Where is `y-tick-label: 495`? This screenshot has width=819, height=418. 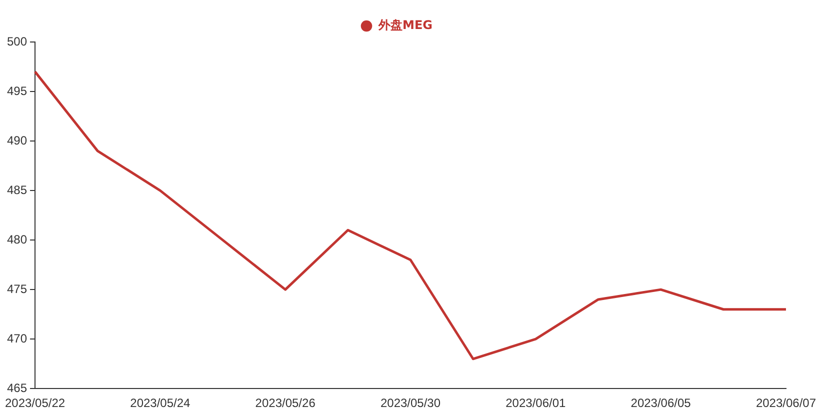 y-tick-label: 495 is located at coordinates (17, 91).